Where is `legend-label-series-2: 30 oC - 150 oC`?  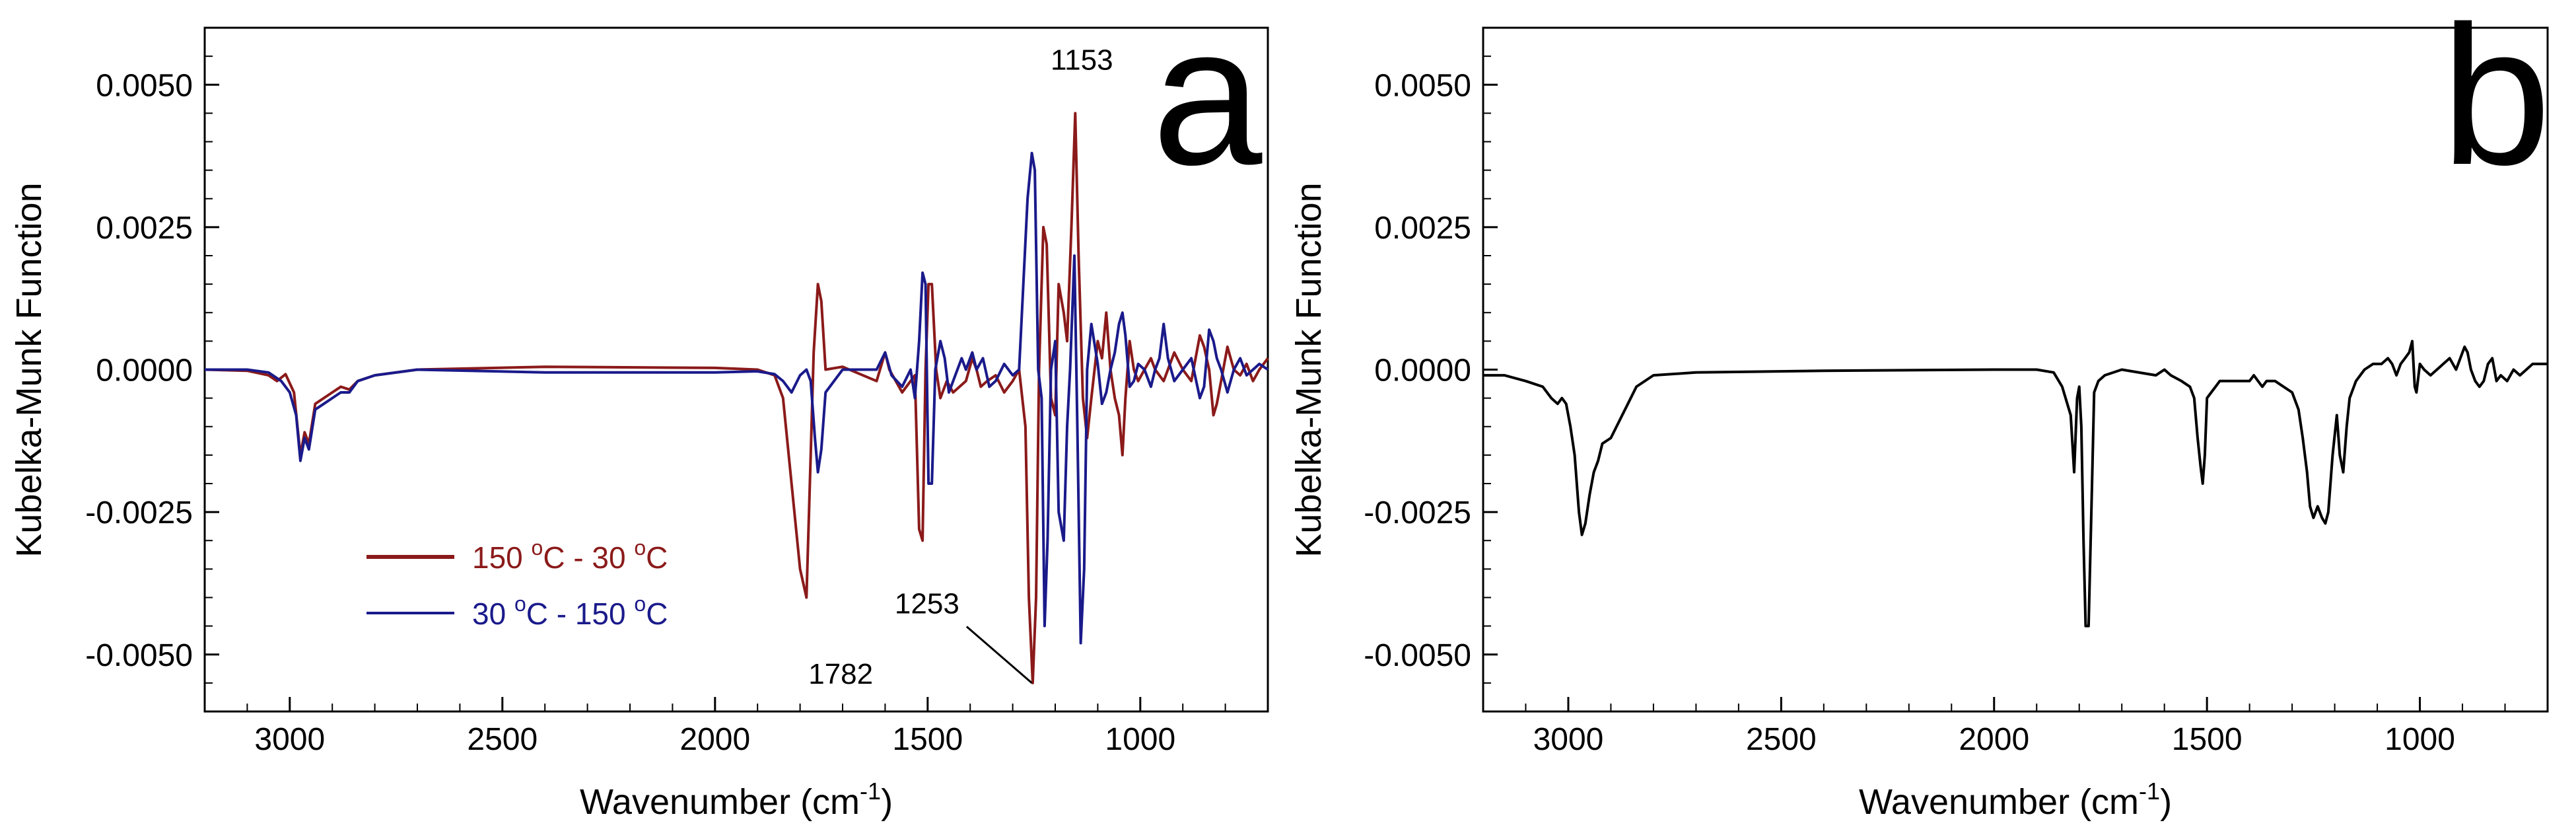
legend-label-series-2: 30 oC - 150 oC is located at coordinates (570, 611).